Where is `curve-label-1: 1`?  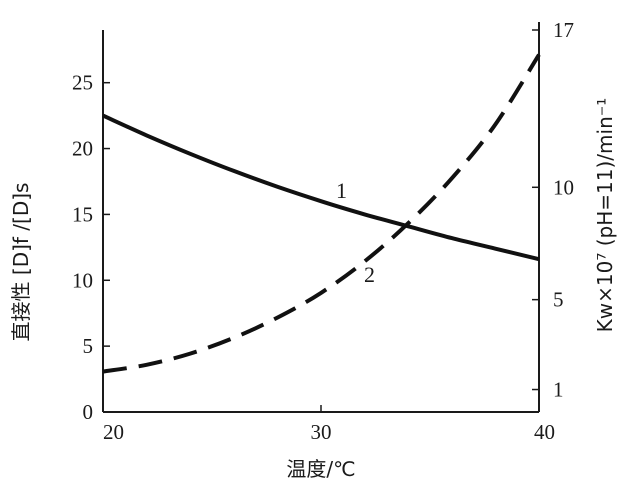 curve-label-1: 1 is located at coordinates (341, 190).